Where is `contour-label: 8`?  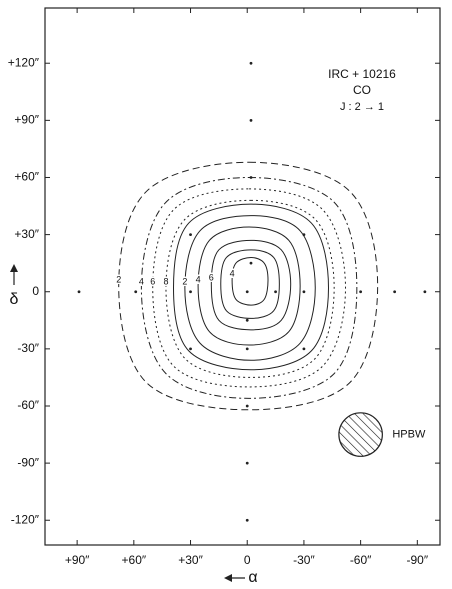 contour-label: 8 is located at coordinates (165, 281).